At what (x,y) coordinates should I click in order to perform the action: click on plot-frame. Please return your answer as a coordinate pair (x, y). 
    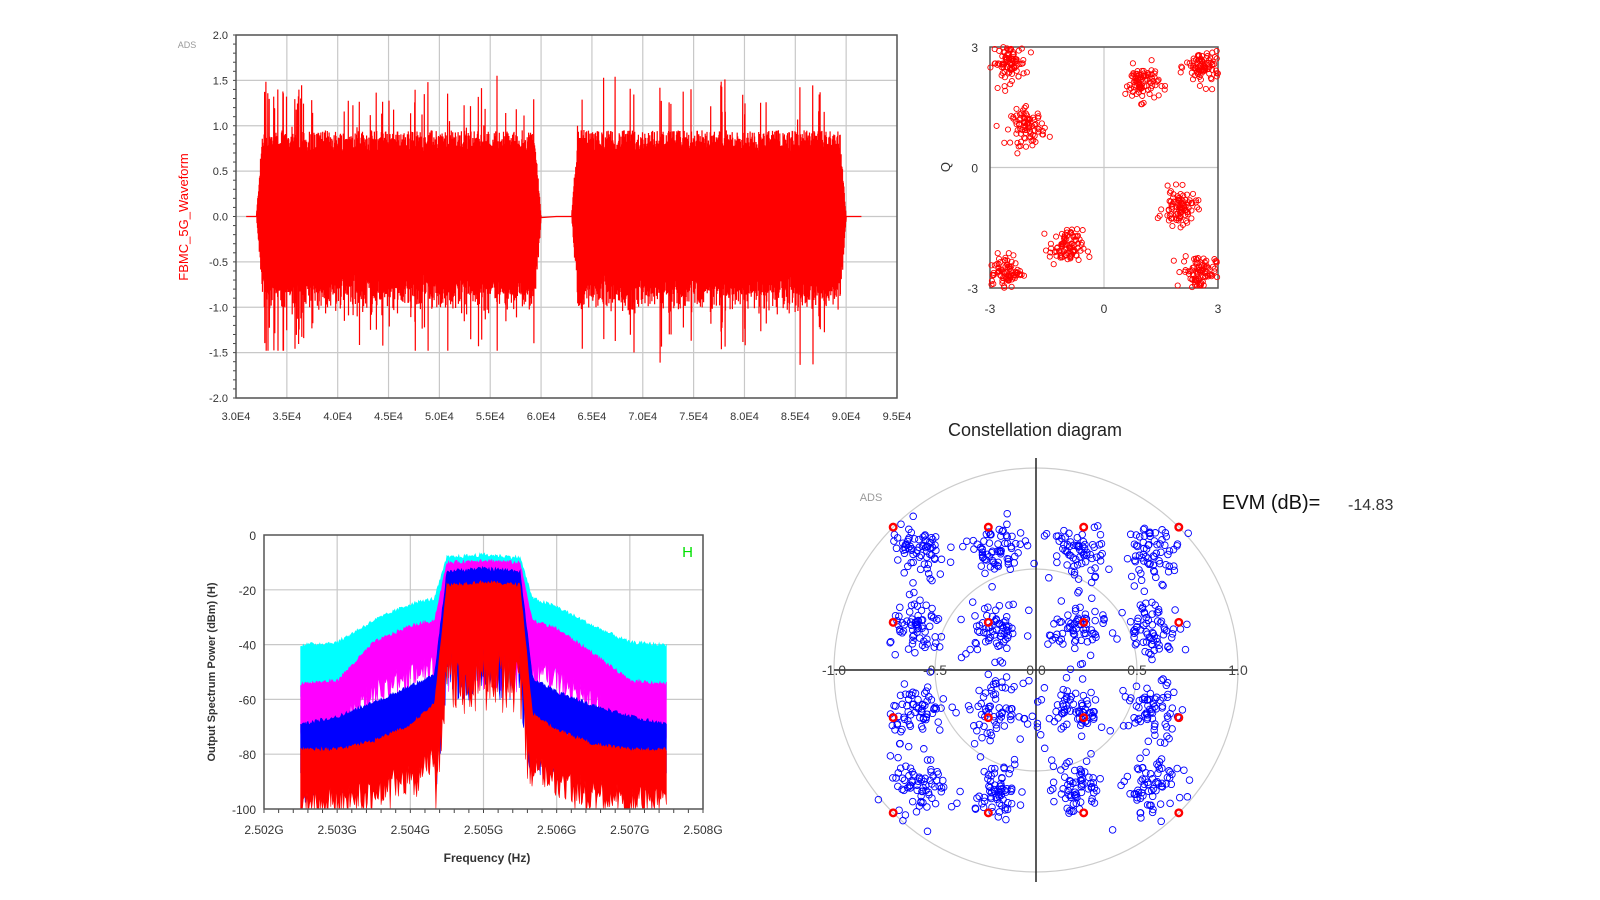
    Looking at the image, I should click on (483, 672).